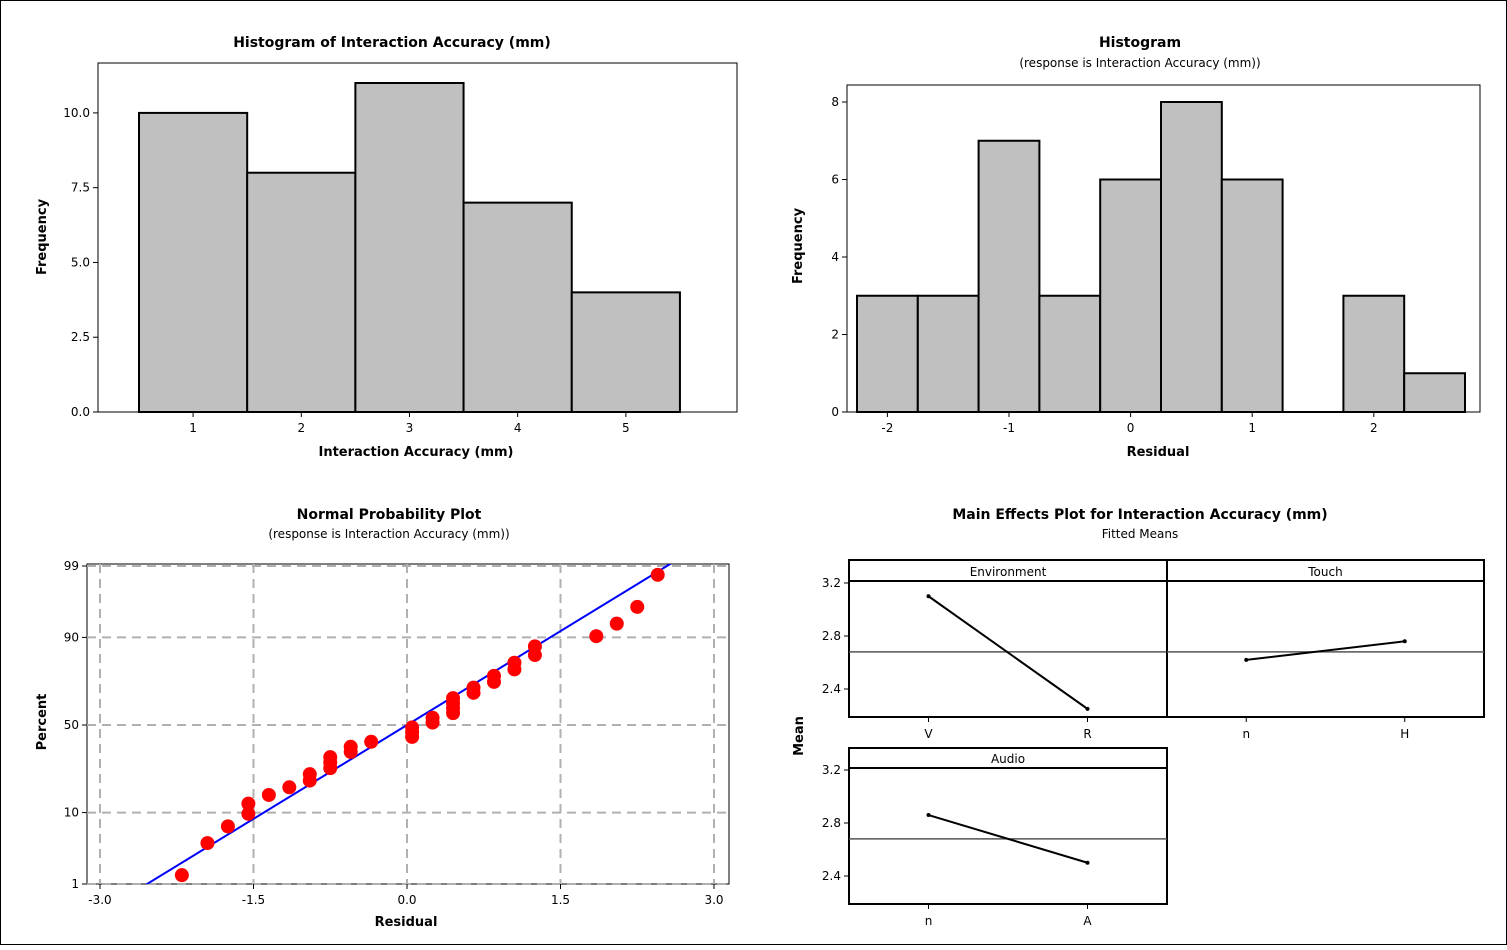 The image size is (1507, 950). What do you see at coordinates (1404, 734) in the screenshot?
I see `effects-x-tick-label: H` at bounding box center [1404, 734].